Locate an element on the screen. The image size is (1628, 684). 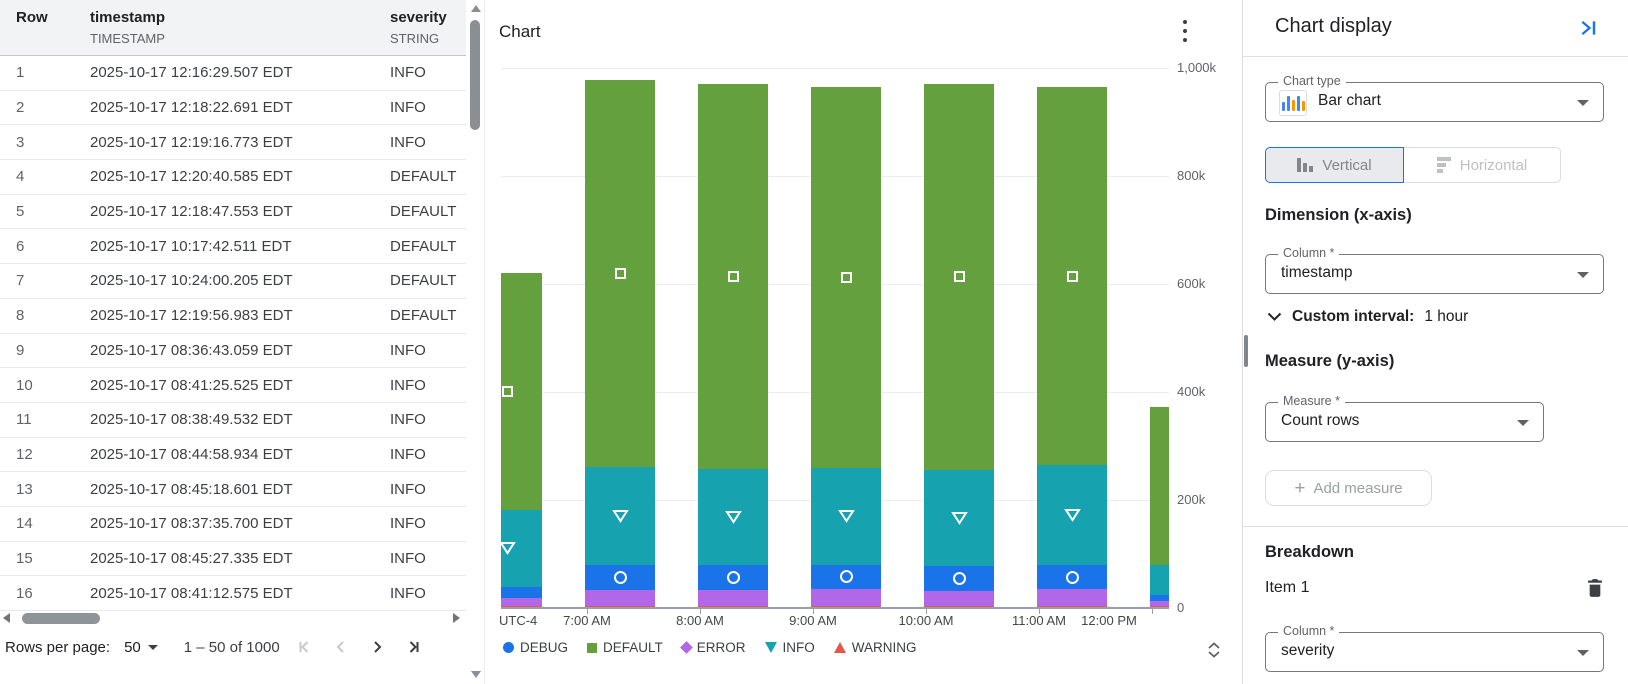
expand-collapse-chart-button is located at coordinates (1214, 650).